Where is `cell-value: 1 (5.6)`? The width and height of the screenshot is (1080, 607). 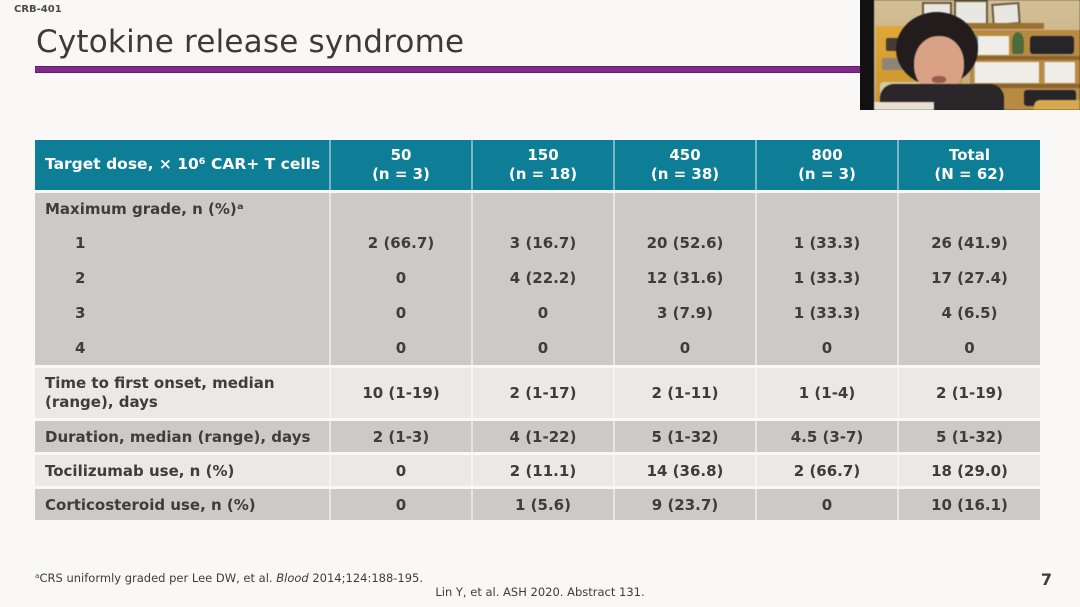 cell-value: 1 (5.6) is located at coordinates (542, 503).